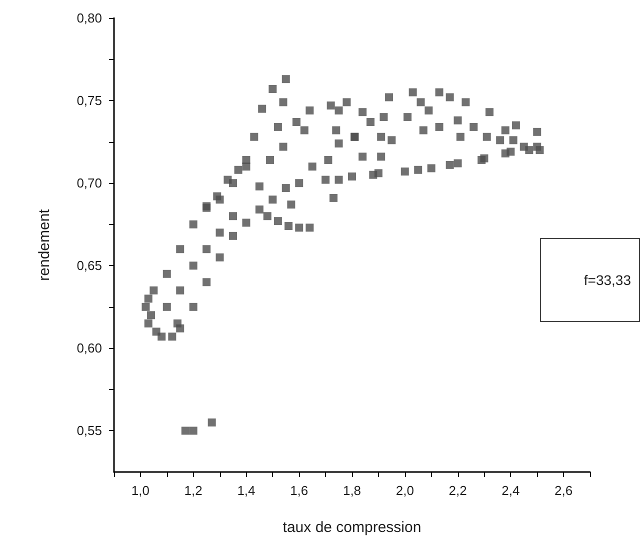 This screenshot has width=644, height=546. What do you see at coordinates (89, 266) in the screenshot?
I see `y-tick-label: 0,65` at bounding box center [89, 266].